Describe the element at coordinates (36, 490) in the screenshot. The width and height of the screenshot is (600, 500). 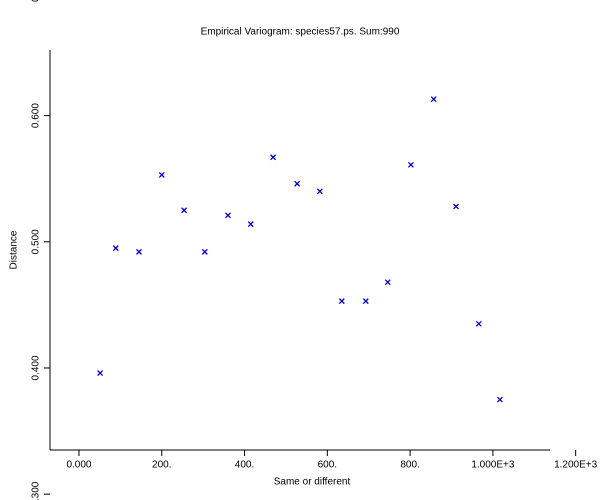
I see `y-tick-label: 0.300` at that location.